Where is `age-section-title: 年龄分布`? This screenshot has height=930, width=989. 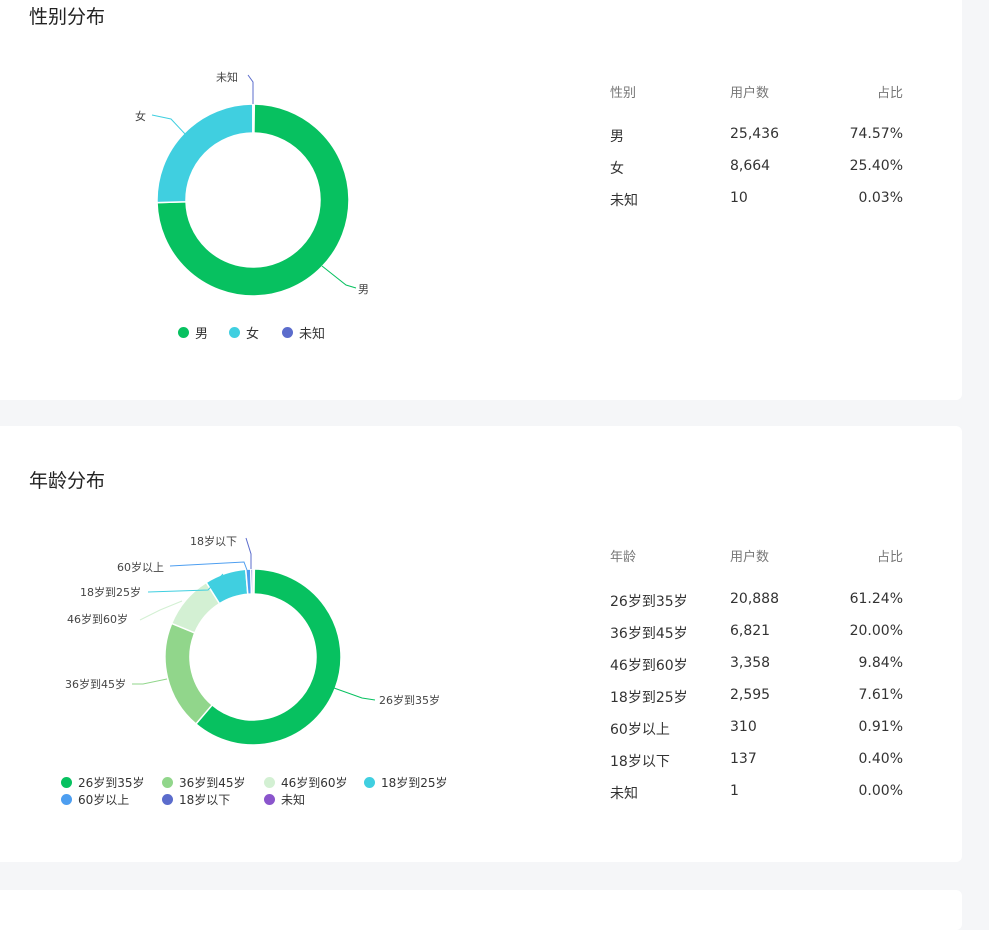
age-section-title: 年龄分布 is located at coordinates (67, 481).